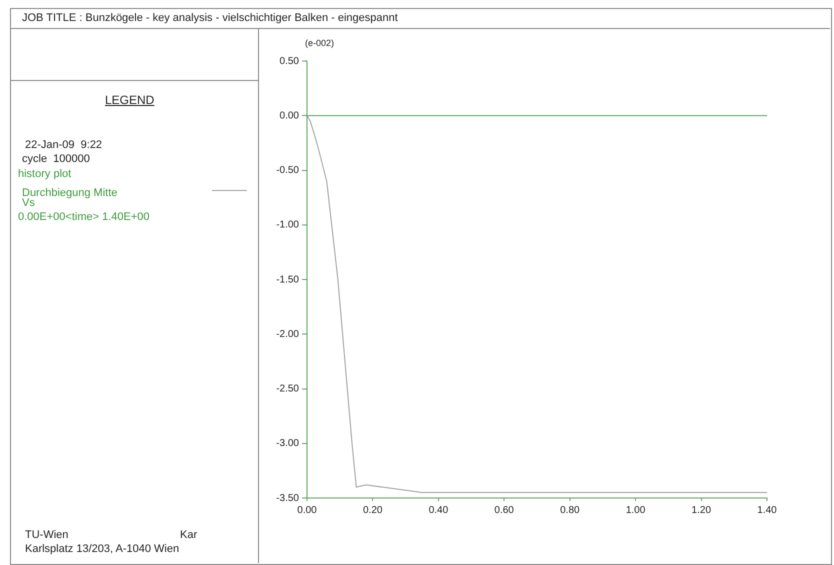 The image size is (834, 565). What do you see at coordinates (288, 170) in the screenshot?
I see `y-tick-label: -0.50` at bounding box center [288, 170].